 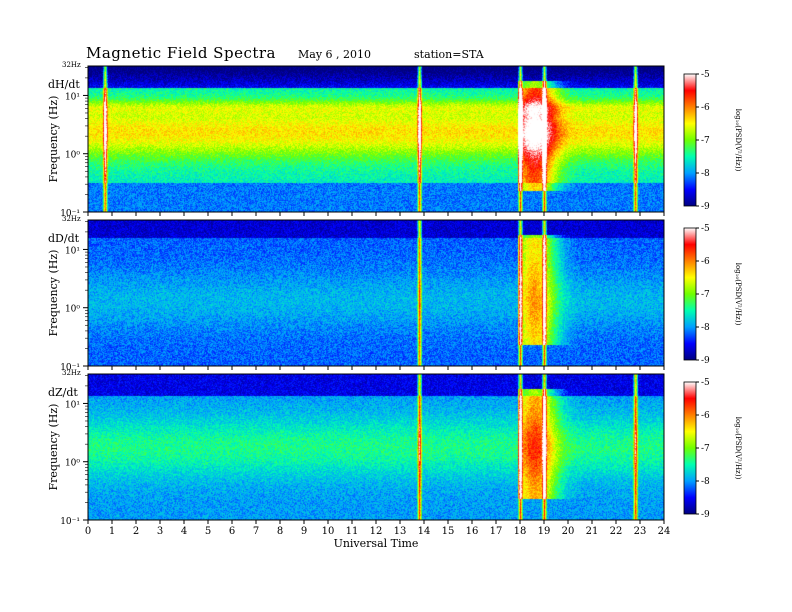 What do you see at coordinates (424, 531) in the screenshot?
I see `x-tick-label: 14` at bounding box center [424, 531].